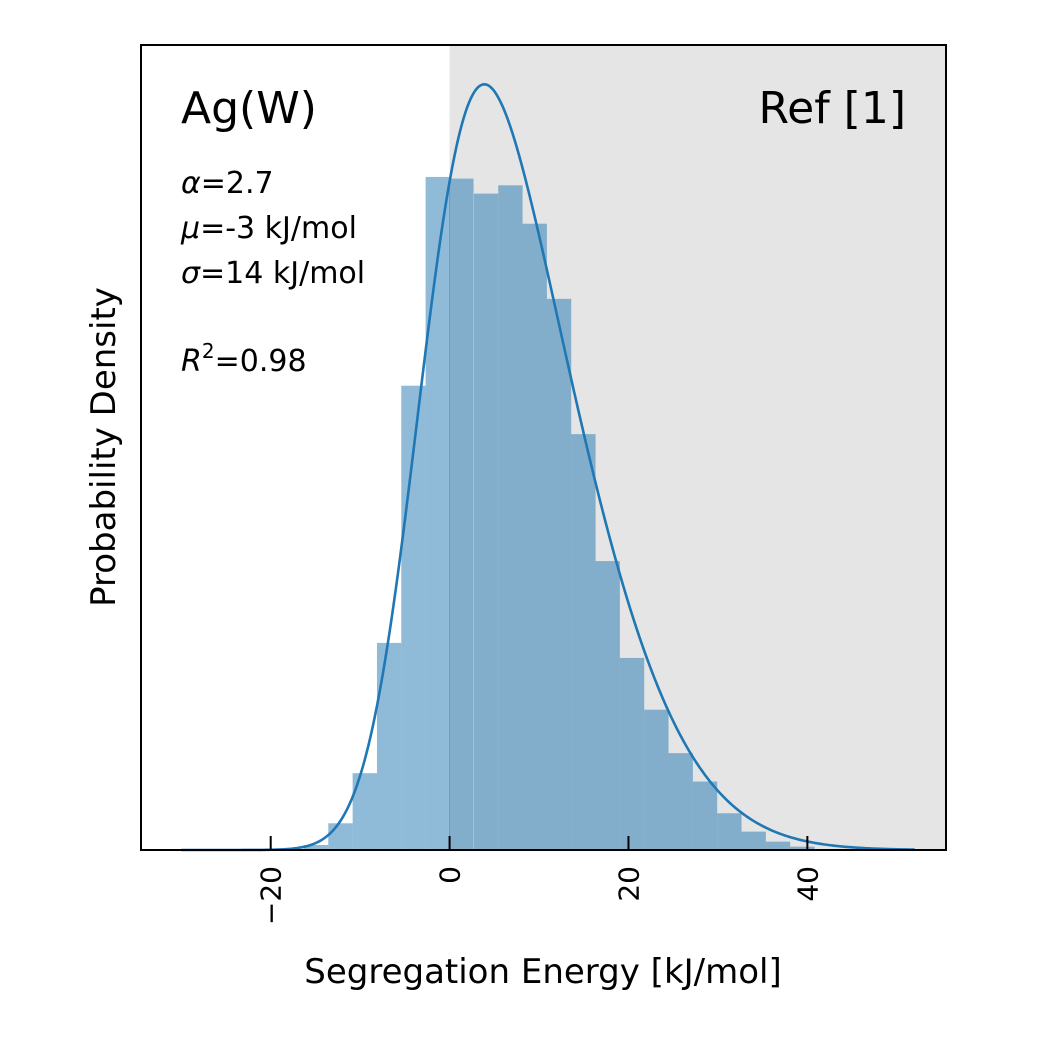  What do you see at coordinates (249, 108) in the screenshot?
I see `system-label: Ag(W)` at bounding box center [249, 108].